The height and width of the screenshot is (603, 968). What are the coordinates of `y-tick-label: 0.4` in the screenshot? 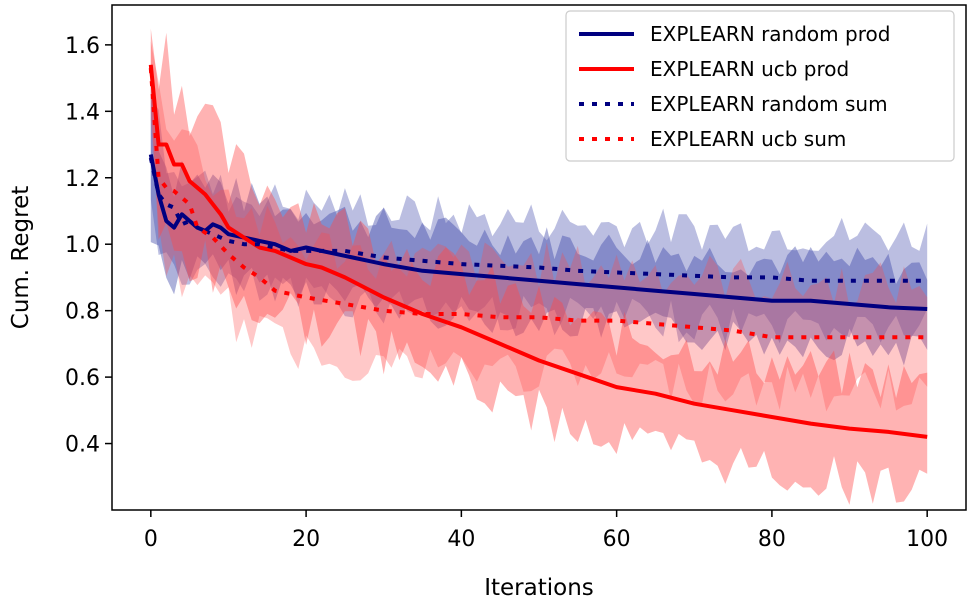 It's located at (82, 445).